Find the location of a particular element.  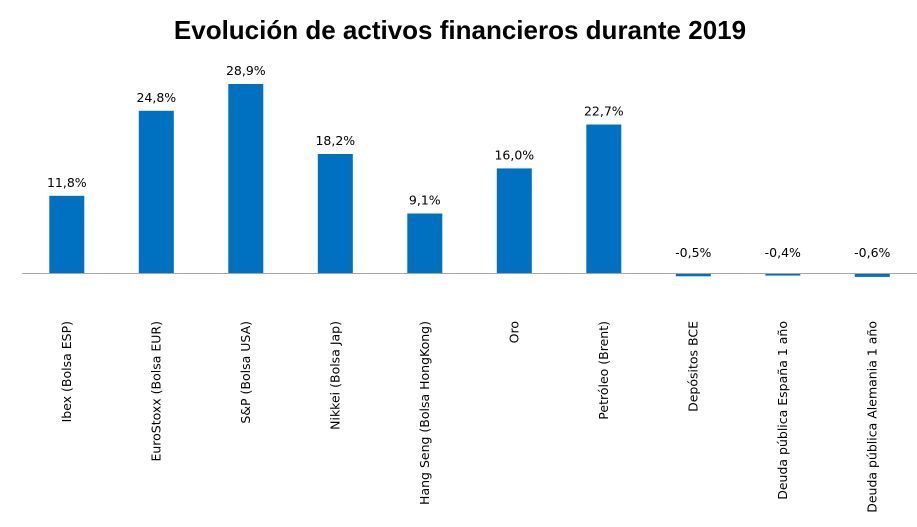

category-label-5: Hang Seng (Bolsa HongKong) is located at coordinates (424, 413).